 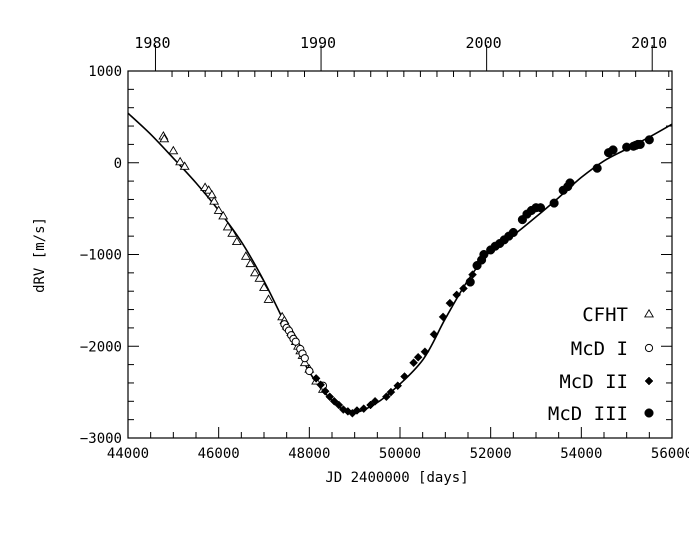 I want to click on x-tick-label: 54000, so click(x=581, y=454).